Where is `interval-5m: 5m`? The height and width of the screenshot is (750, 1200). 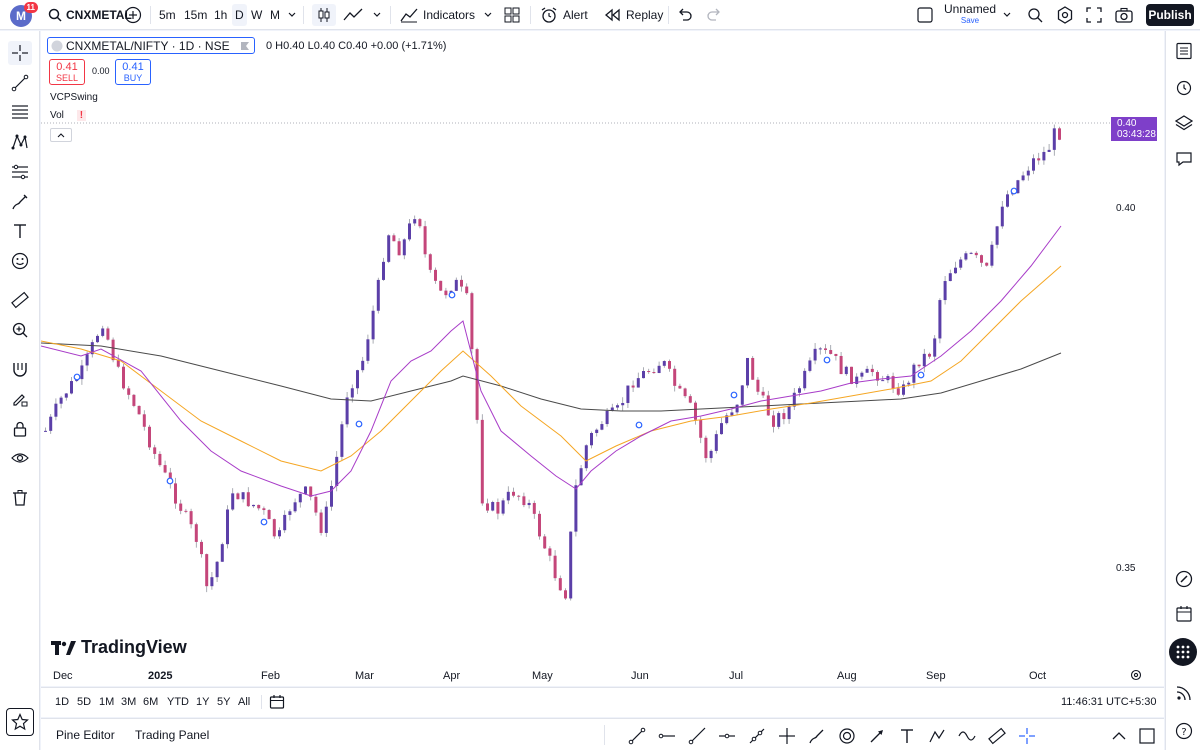
interval-5m: 5m is located at coordinates (167, 15).